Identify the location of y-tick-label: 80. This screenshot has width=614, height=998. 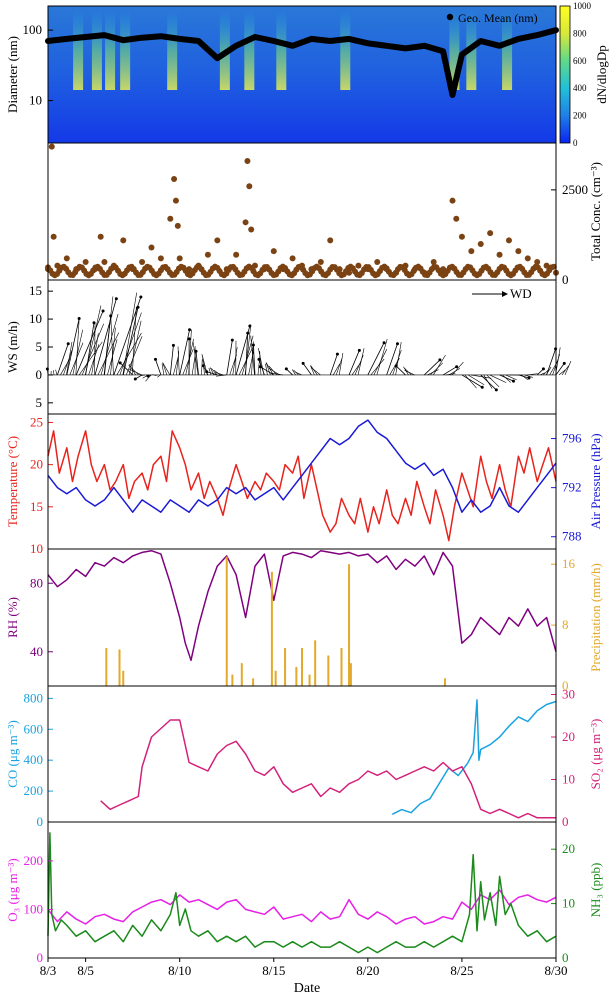
(36, 582).